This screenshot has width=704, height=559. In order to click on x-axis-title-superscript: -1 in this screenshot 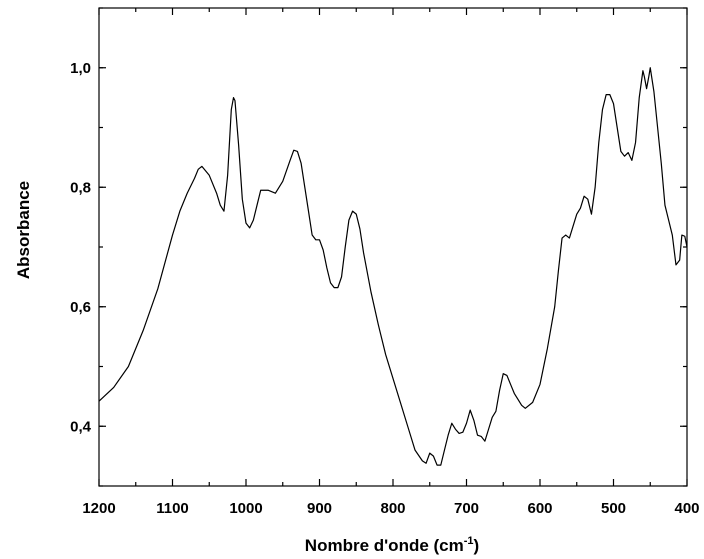, I will do `click(469, 541)`.